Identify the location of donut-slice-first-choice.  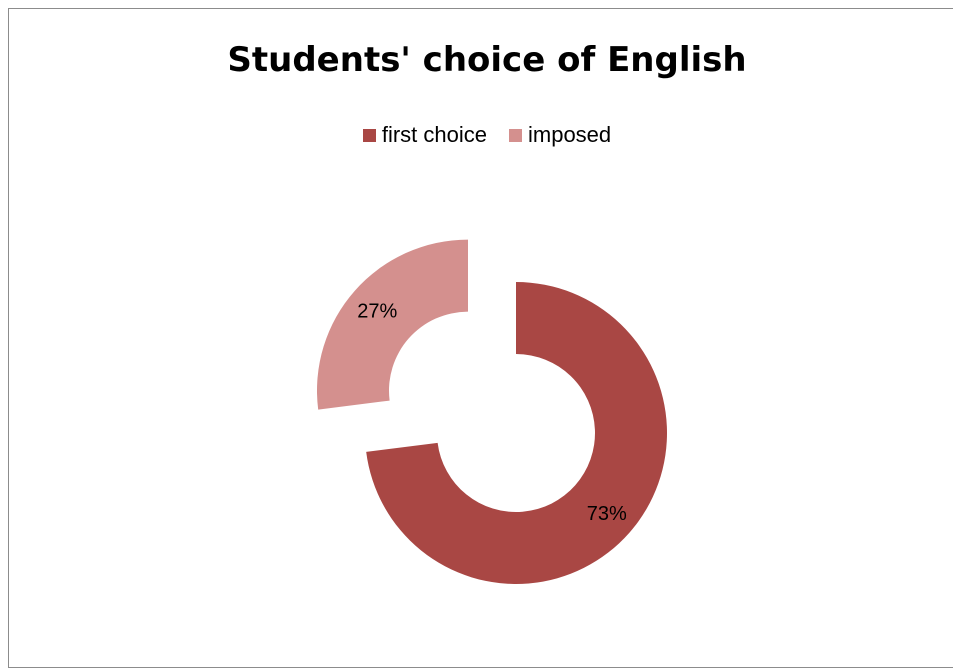
(517, 433).